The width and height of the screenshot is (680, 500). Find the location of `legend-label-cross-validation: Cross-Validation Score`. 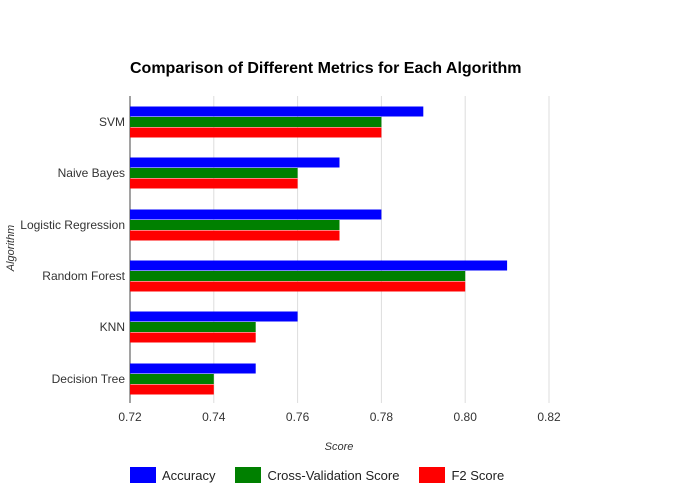

legend-label-cross-validation: Cross-Validation Score is located at coordinates (333, 475).